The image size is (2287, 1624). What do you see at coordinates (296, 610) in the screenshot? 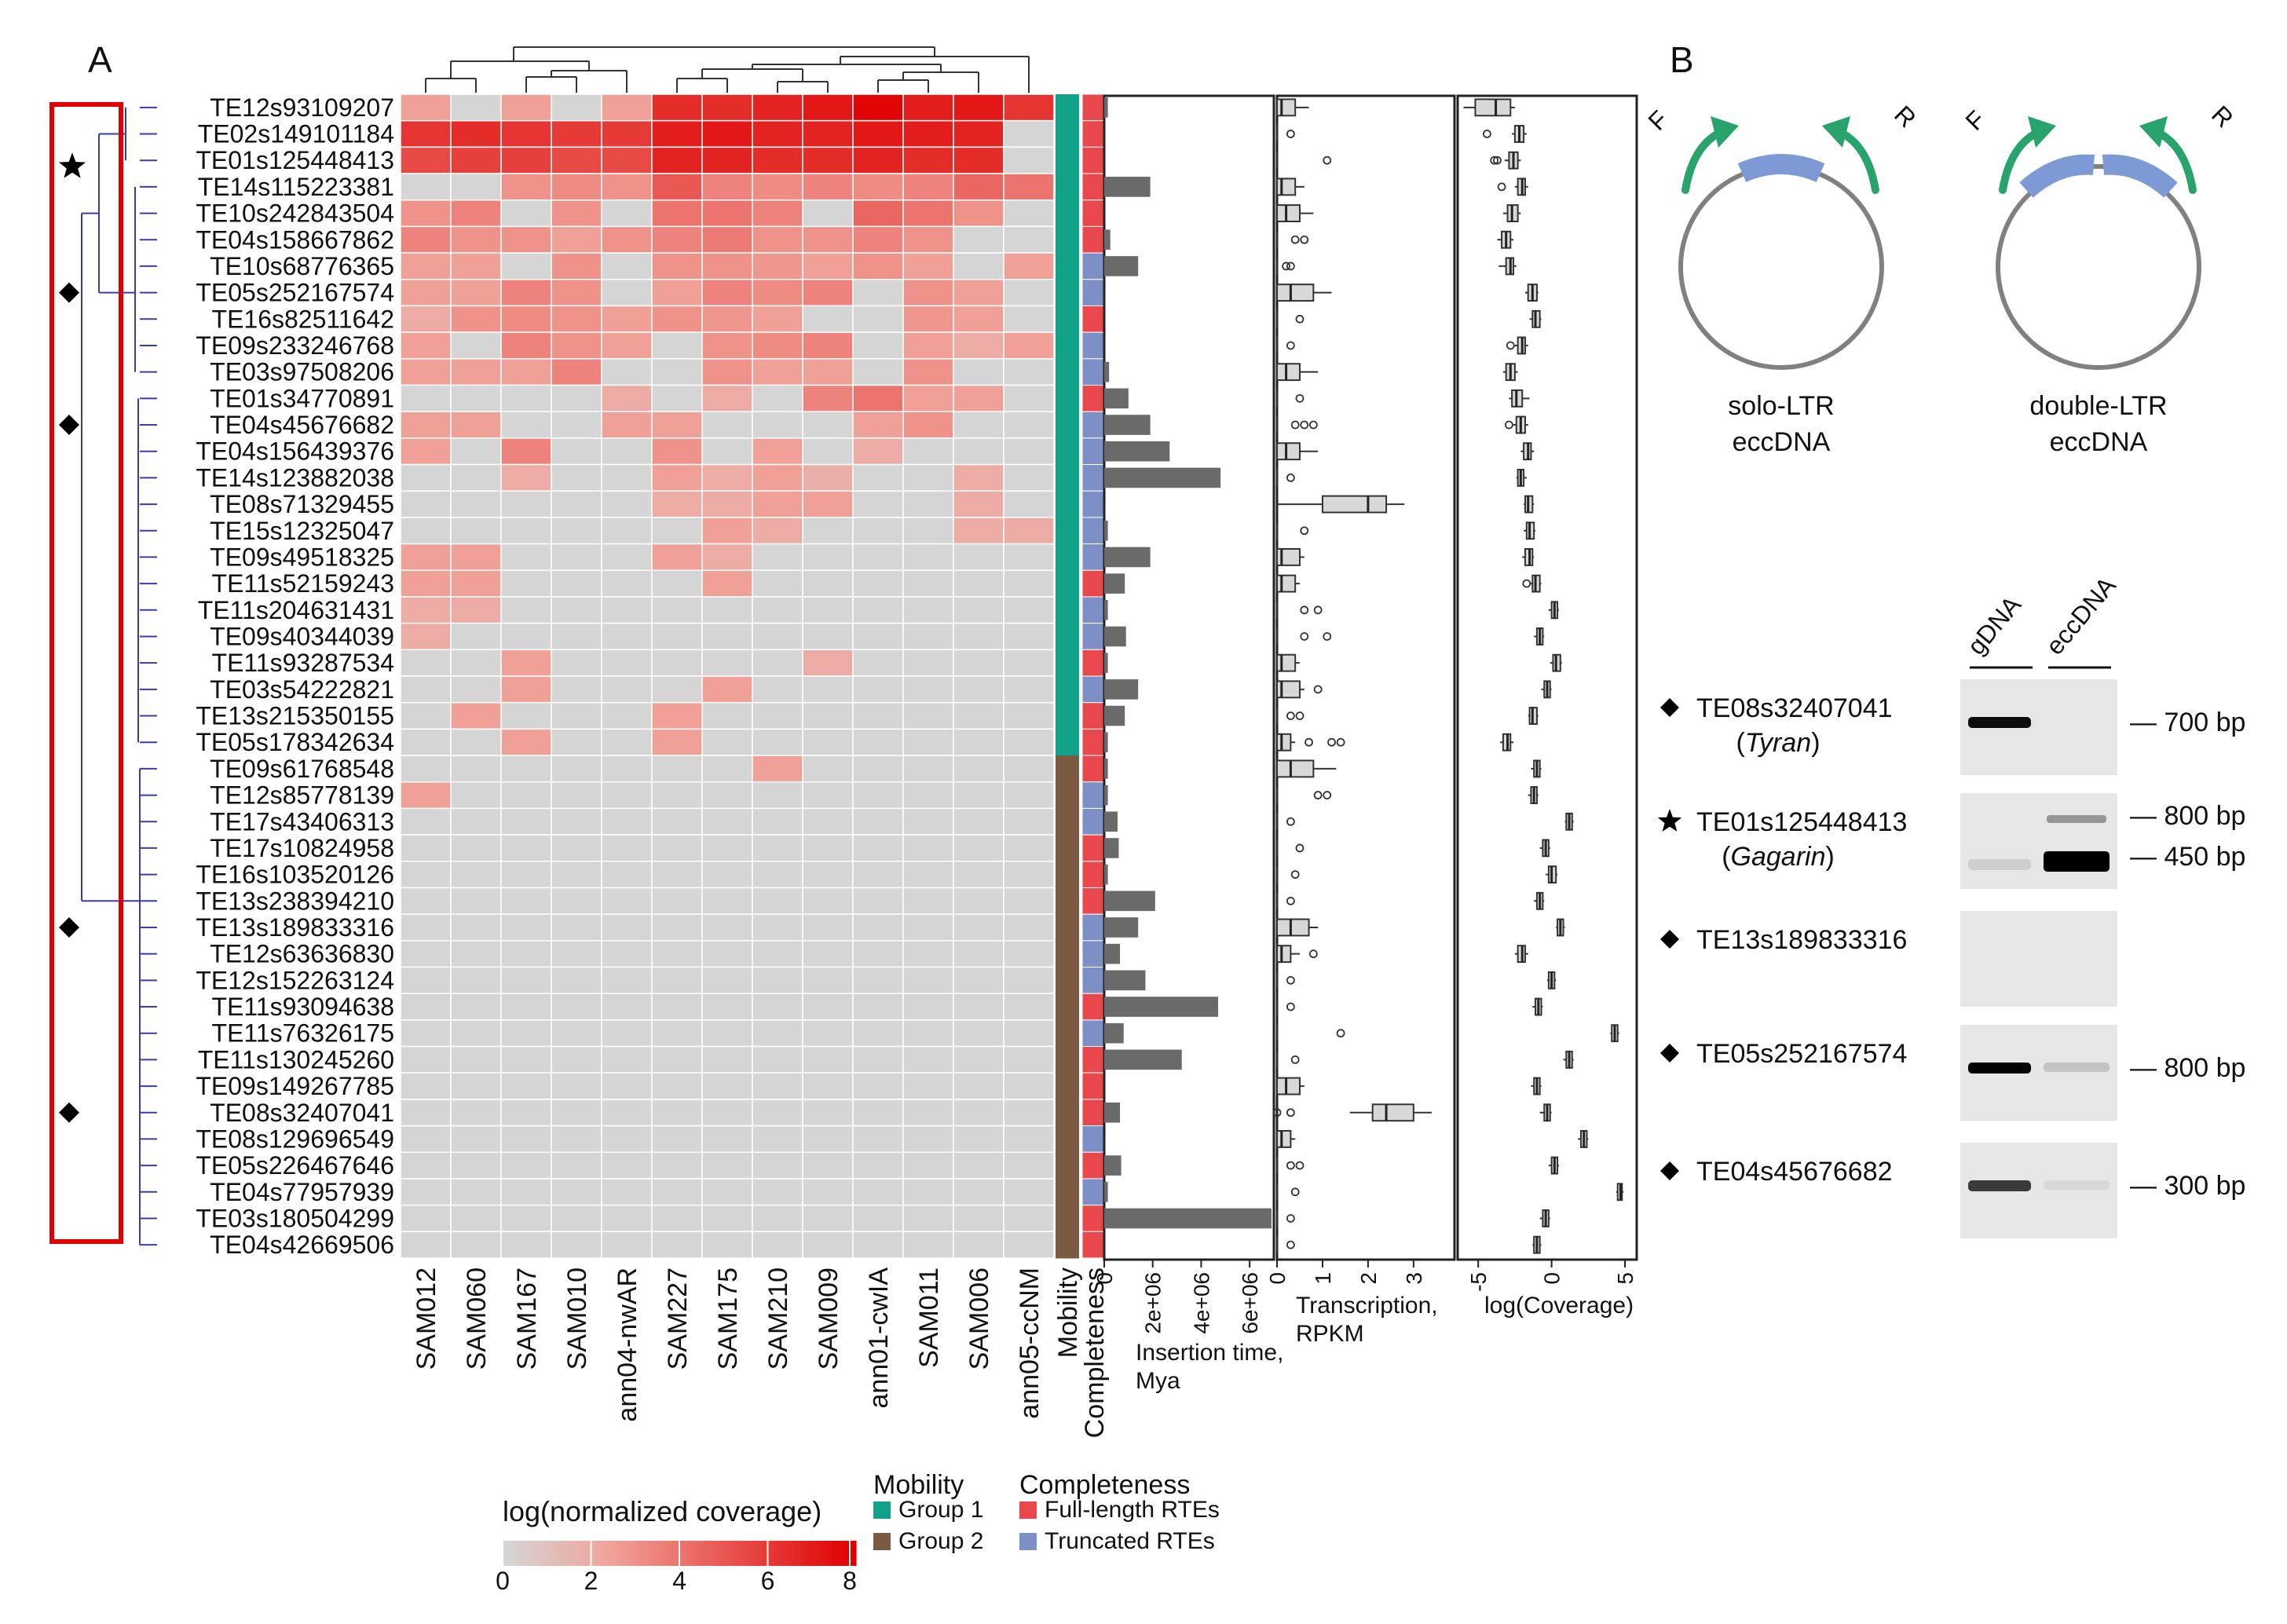
I see `row-label: TE11s204631431` at bounding box center [296, 610].